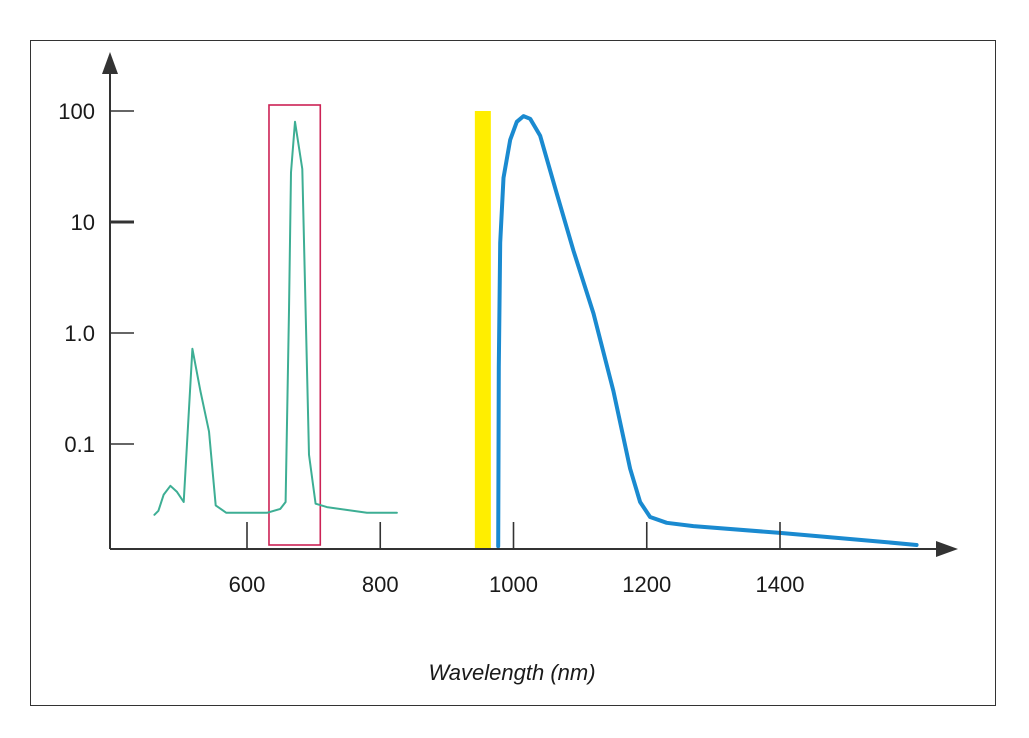 The width and height of the screenshot is (1029, 738). What do you see at coordinates (482, 329) in the screenshot?
I see `highlight-band` at bounding box center [482, 329].